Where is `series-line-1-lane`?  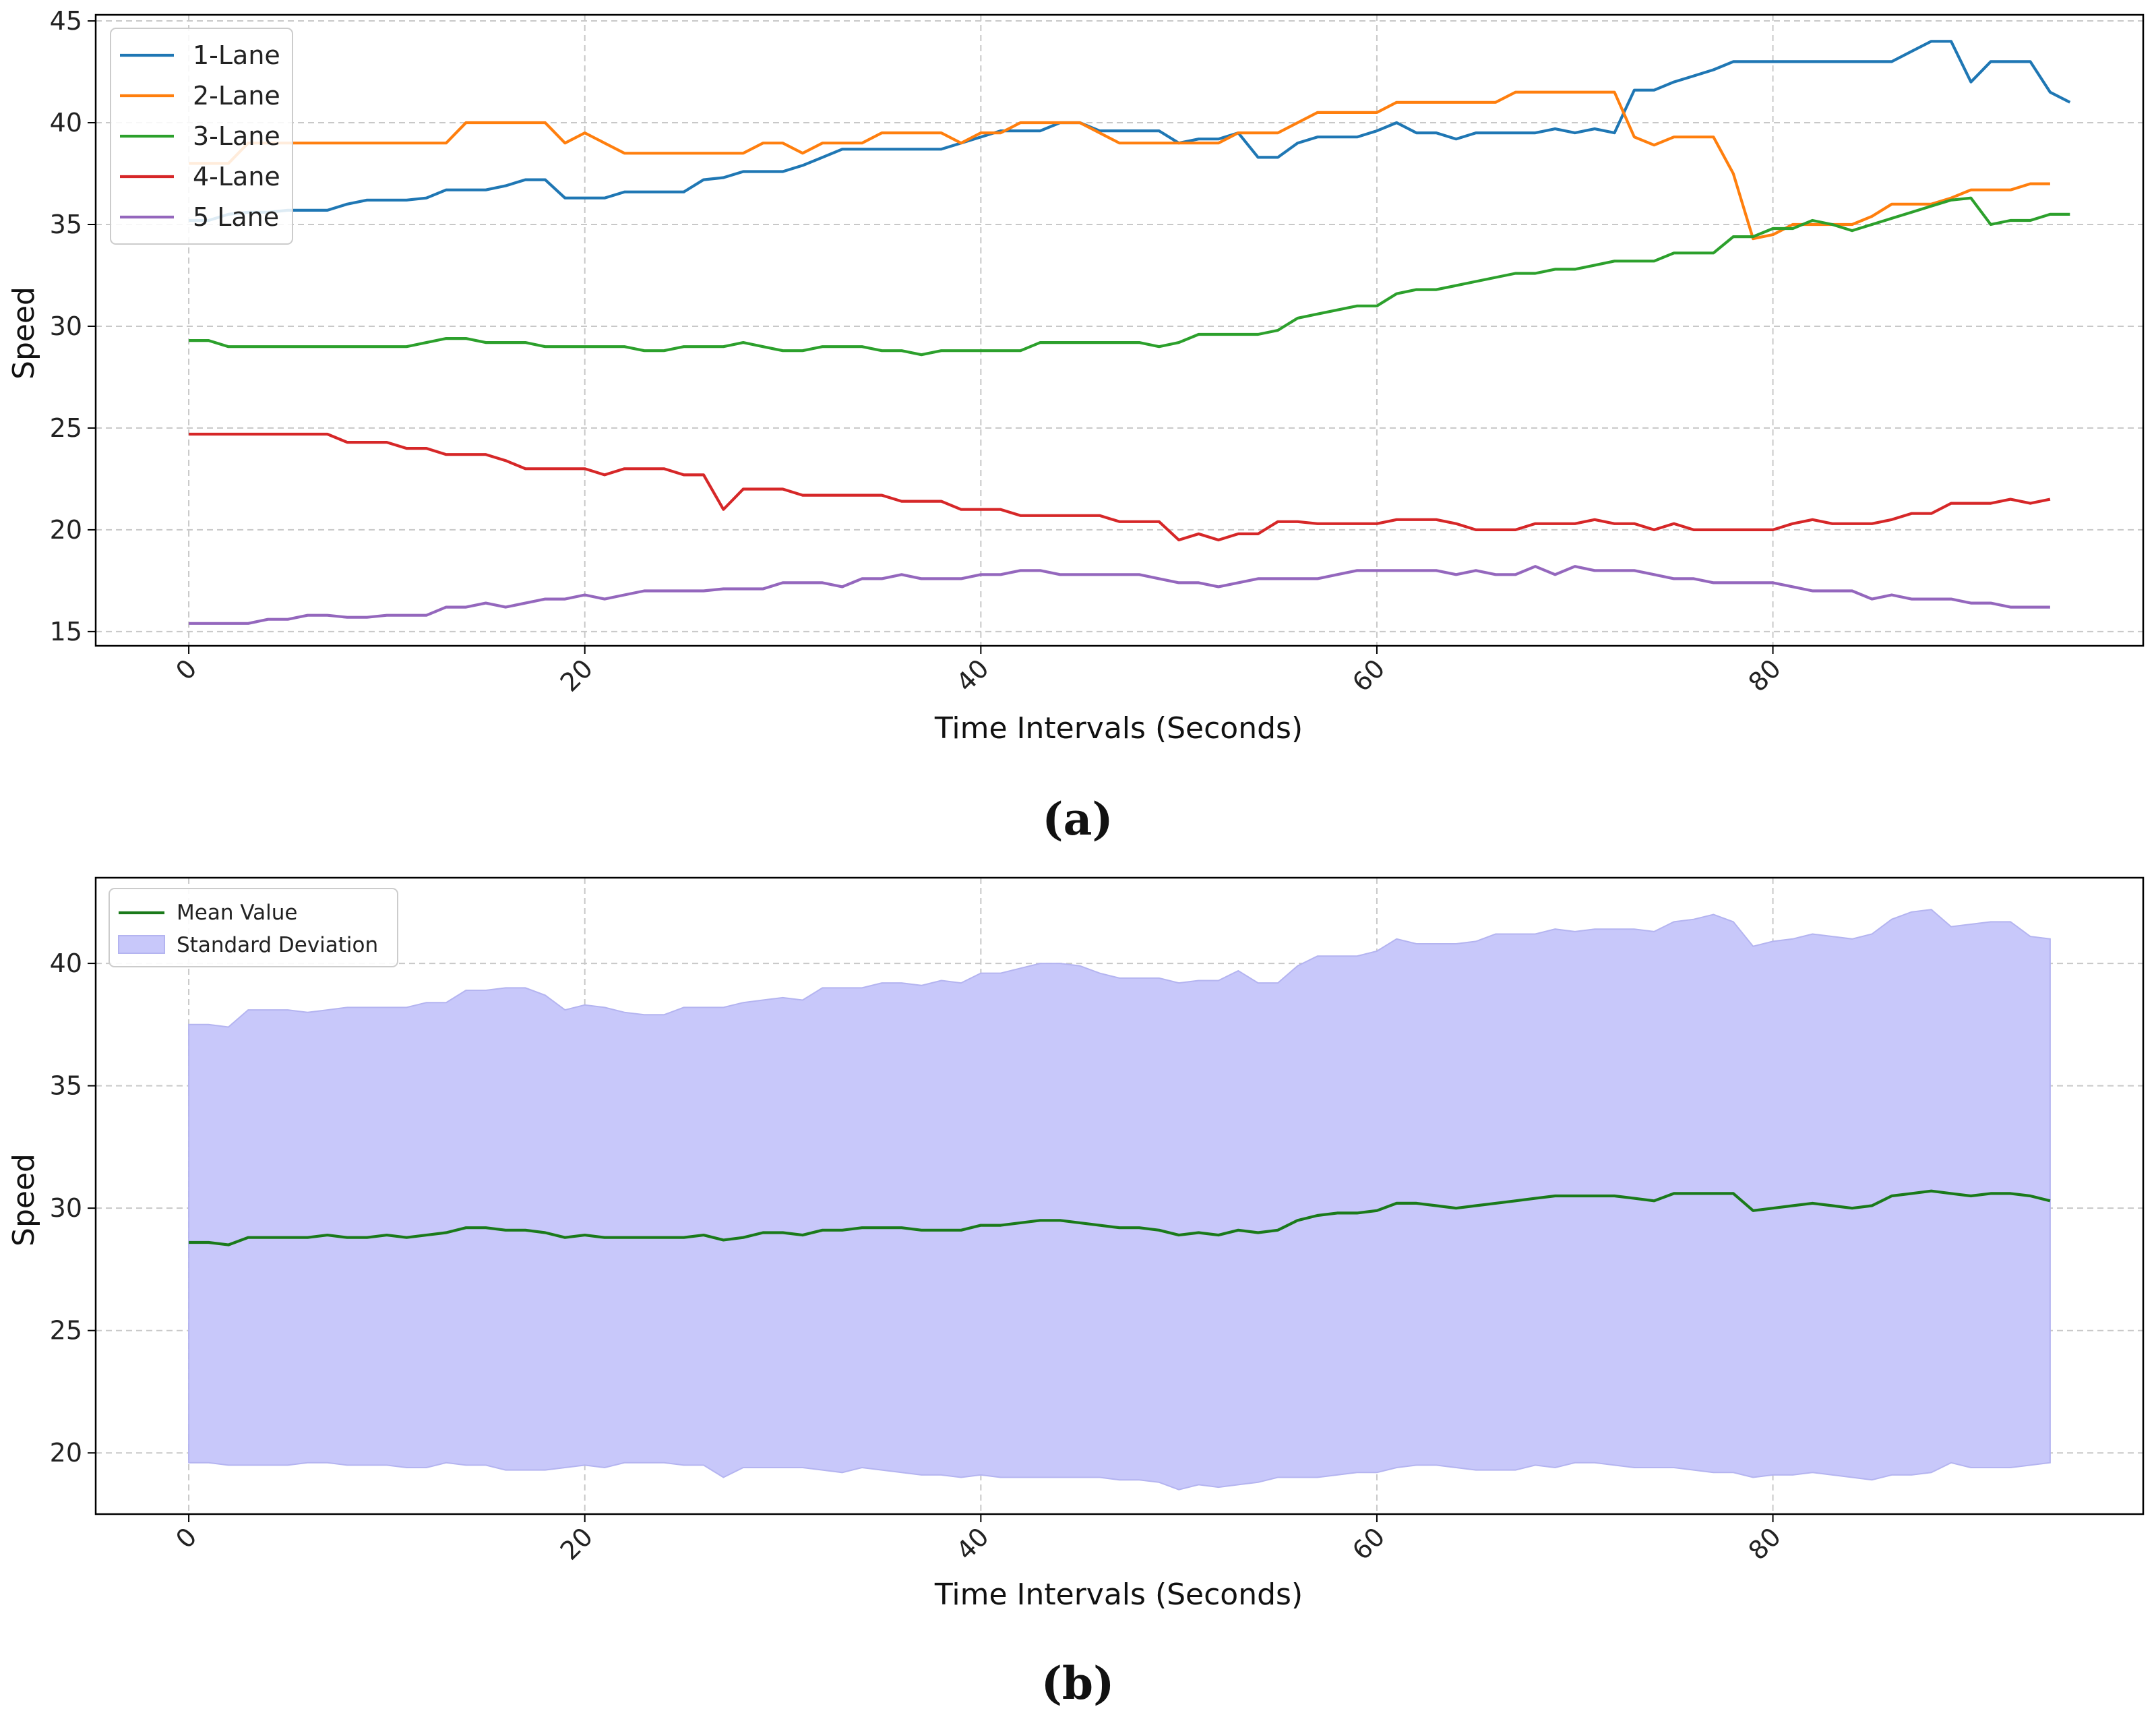 series-line-1-lane is located at coordinates (1130, 131).